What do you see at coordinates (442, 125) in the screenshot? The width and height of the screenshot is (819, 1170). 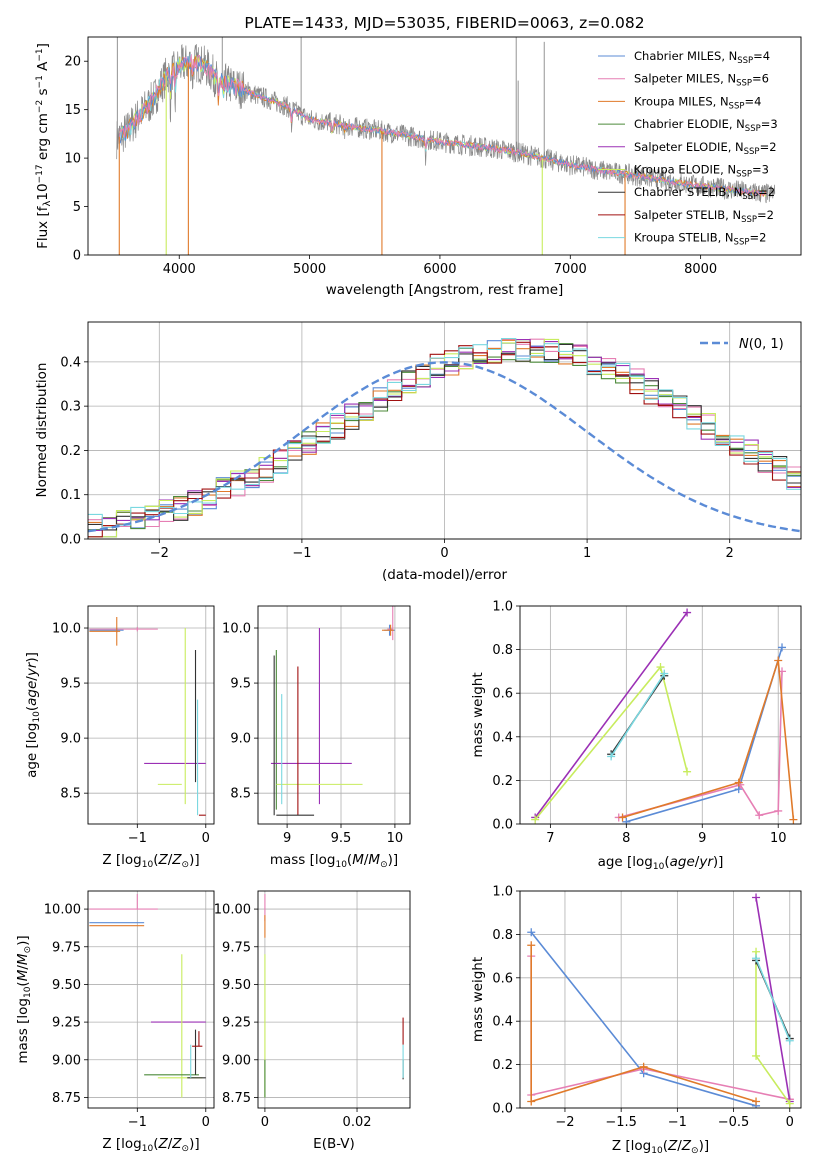 I see `model-spectrum-salpeter_miles` at bounding box center [442, 125].